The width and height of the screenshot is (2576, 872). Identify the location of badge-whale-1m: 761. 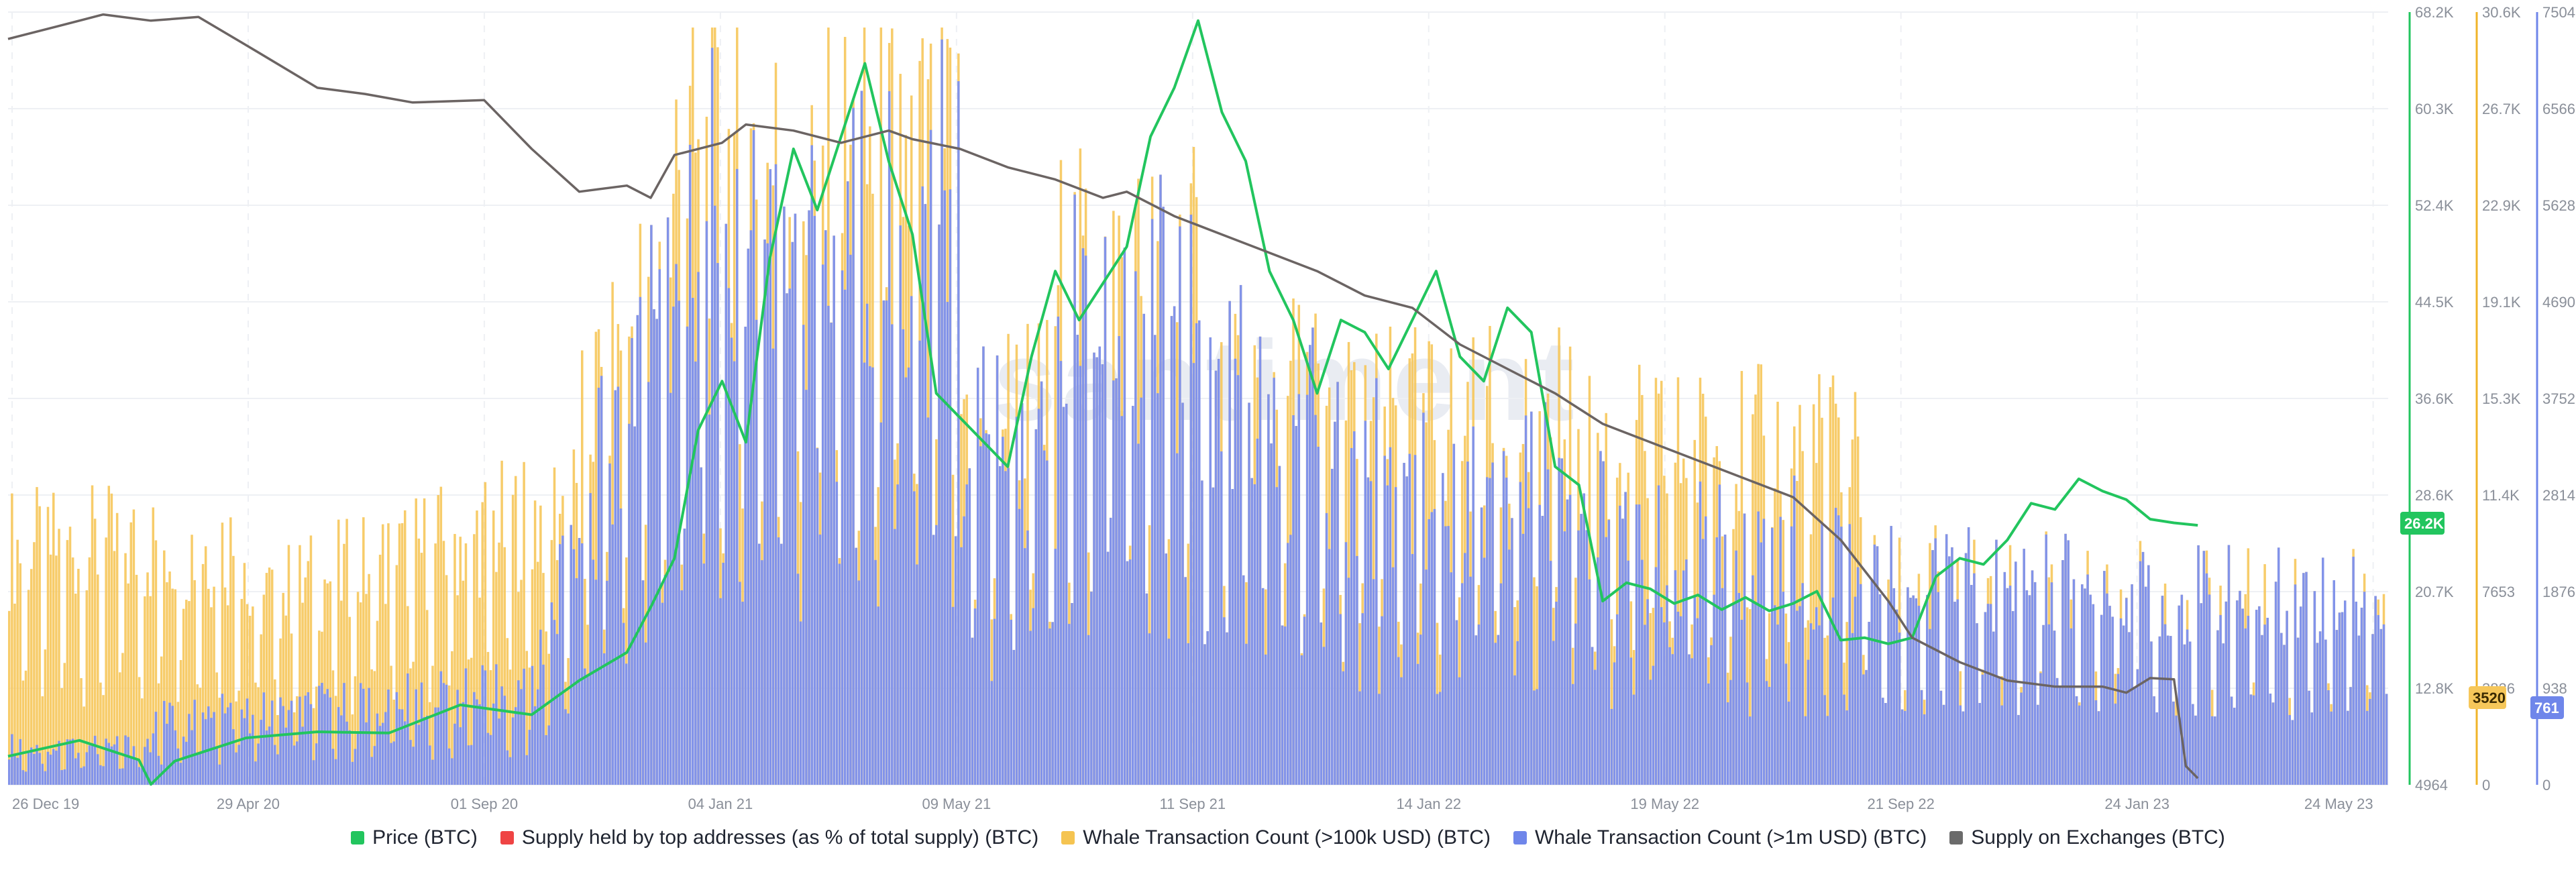
(2546, 708).